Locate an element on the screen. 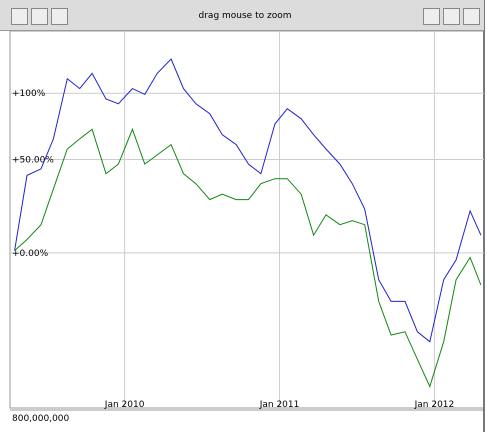 This screenshot has height=432, width=487. toolbar: drag mouse to zoom is located at coordinates (242, 15).